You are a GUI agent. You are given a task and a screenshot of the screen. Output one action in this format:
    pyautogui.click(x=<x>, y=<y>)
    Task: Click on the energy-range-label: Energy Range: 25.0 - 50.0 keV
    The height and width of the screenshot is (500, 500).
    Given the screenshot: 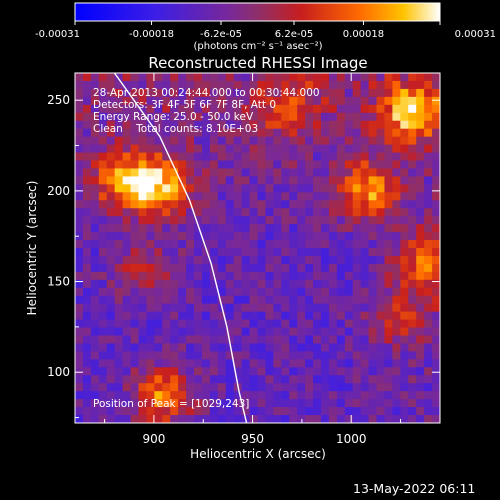 What is the action you would take?
    pyautogui.click(x=173, y=117)
    